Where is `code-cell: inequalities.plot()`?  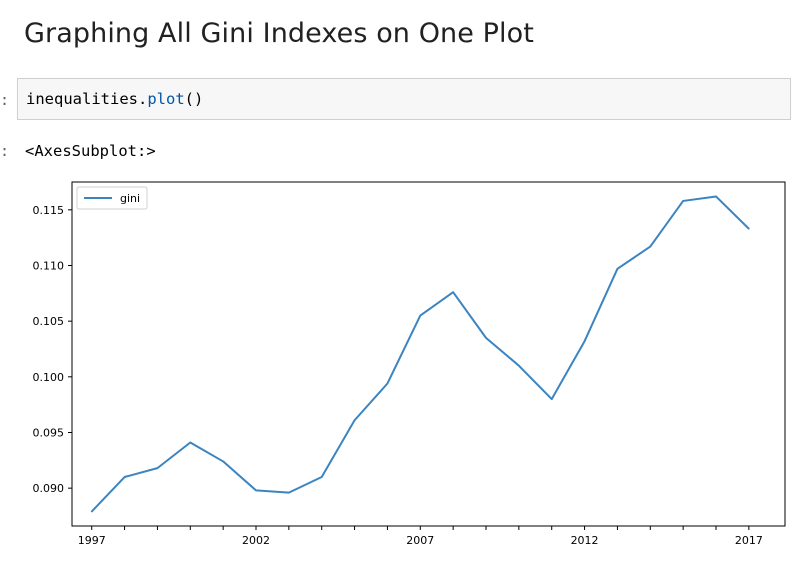
code-cell: inequalities.plot() is located at coordinates (404, 99).